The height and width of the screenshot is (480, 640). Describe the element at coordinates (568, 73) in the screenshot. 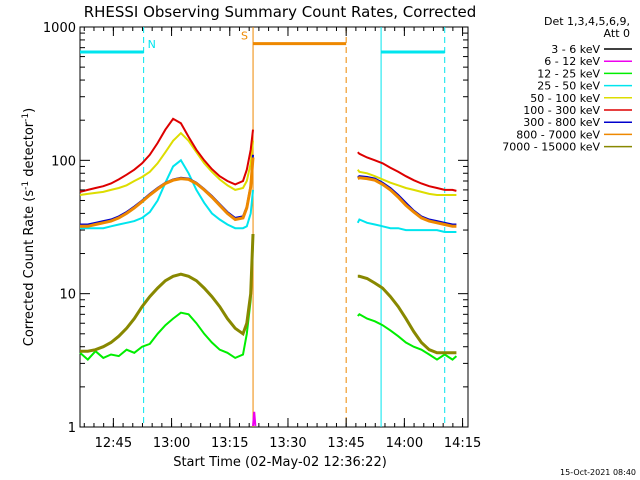

I see `legend-label: 12 - 25 keV` at that location.